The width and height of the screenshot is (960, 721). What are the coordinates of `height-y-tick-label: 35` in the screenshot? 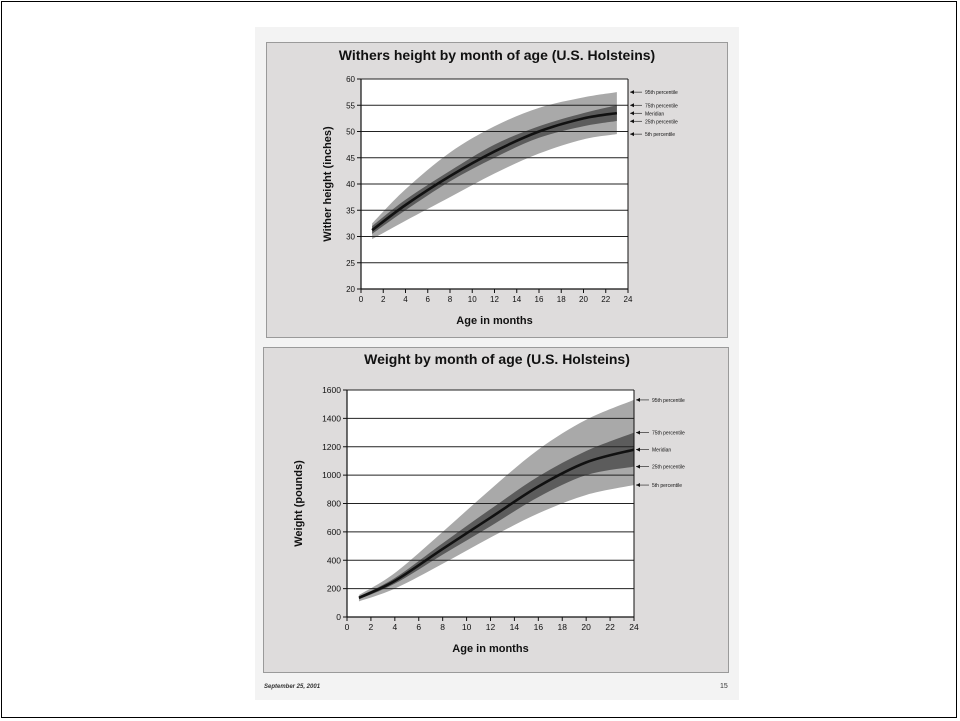 It's located at (350, 210).